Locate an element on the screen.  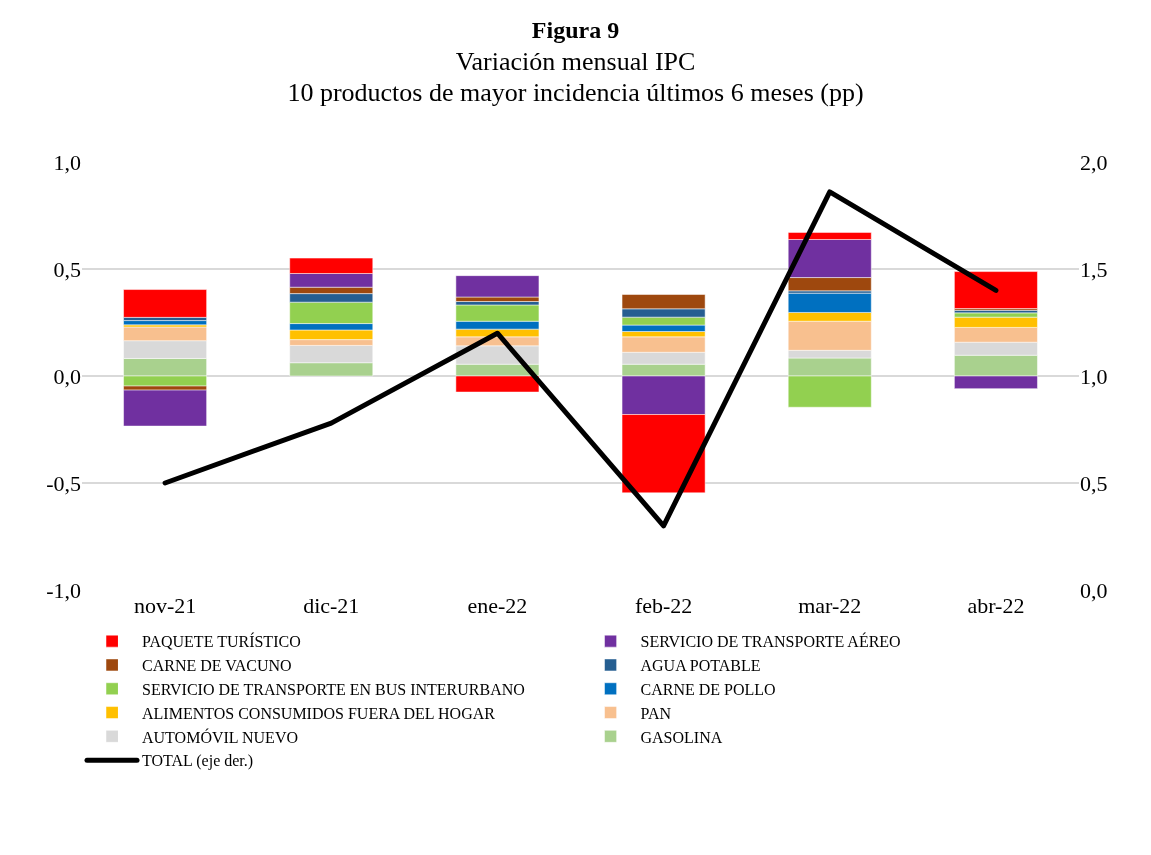
legend-label: SERVICIO DE TRANSPORTE EN BUS INTERURBANO is located at coordinates (333, 689).